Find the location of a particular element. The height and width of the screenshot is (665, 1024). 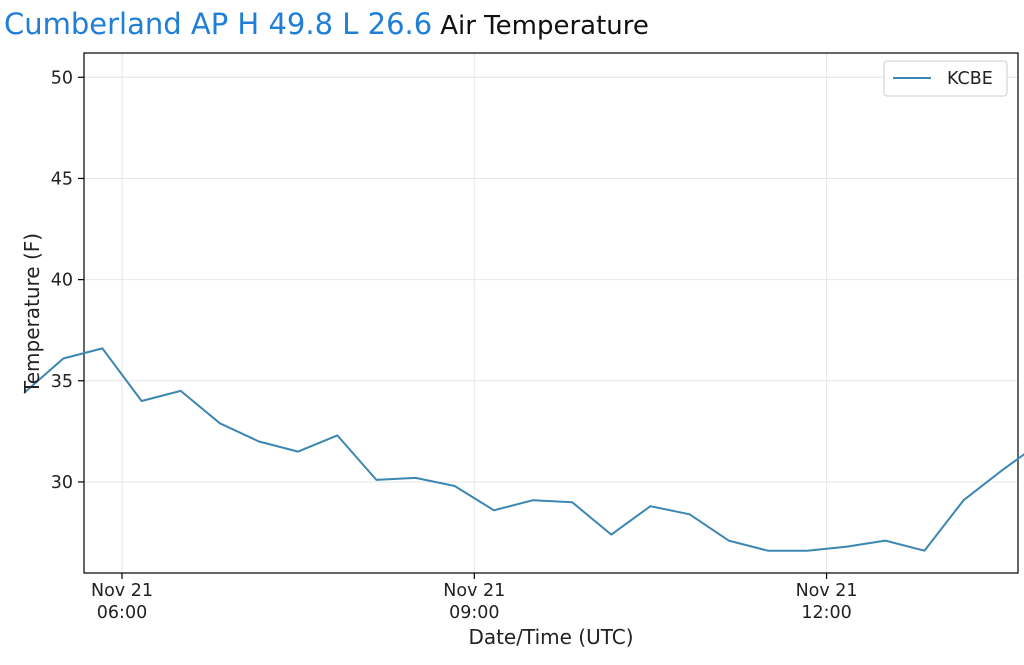

station-title: Cumberland AP H 49.8 L 26.6 is located at coordinates (218, 24).